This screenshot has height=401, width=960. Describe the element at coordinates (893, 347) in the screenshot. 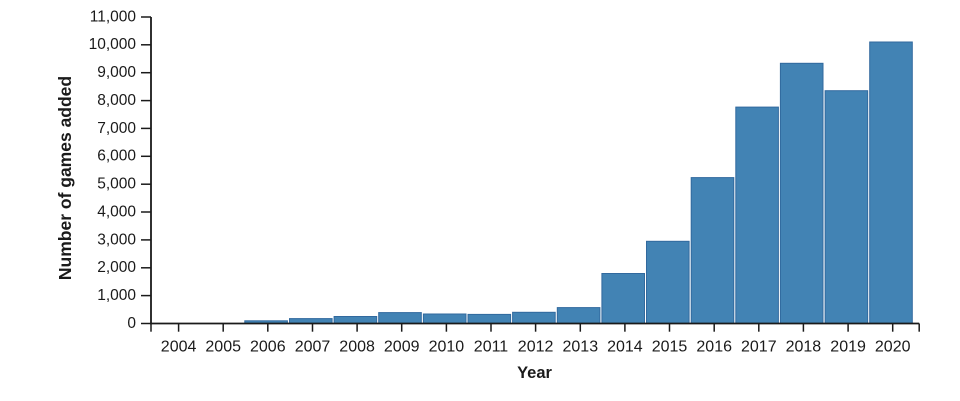

I see `svg-text: 2020` at that location.